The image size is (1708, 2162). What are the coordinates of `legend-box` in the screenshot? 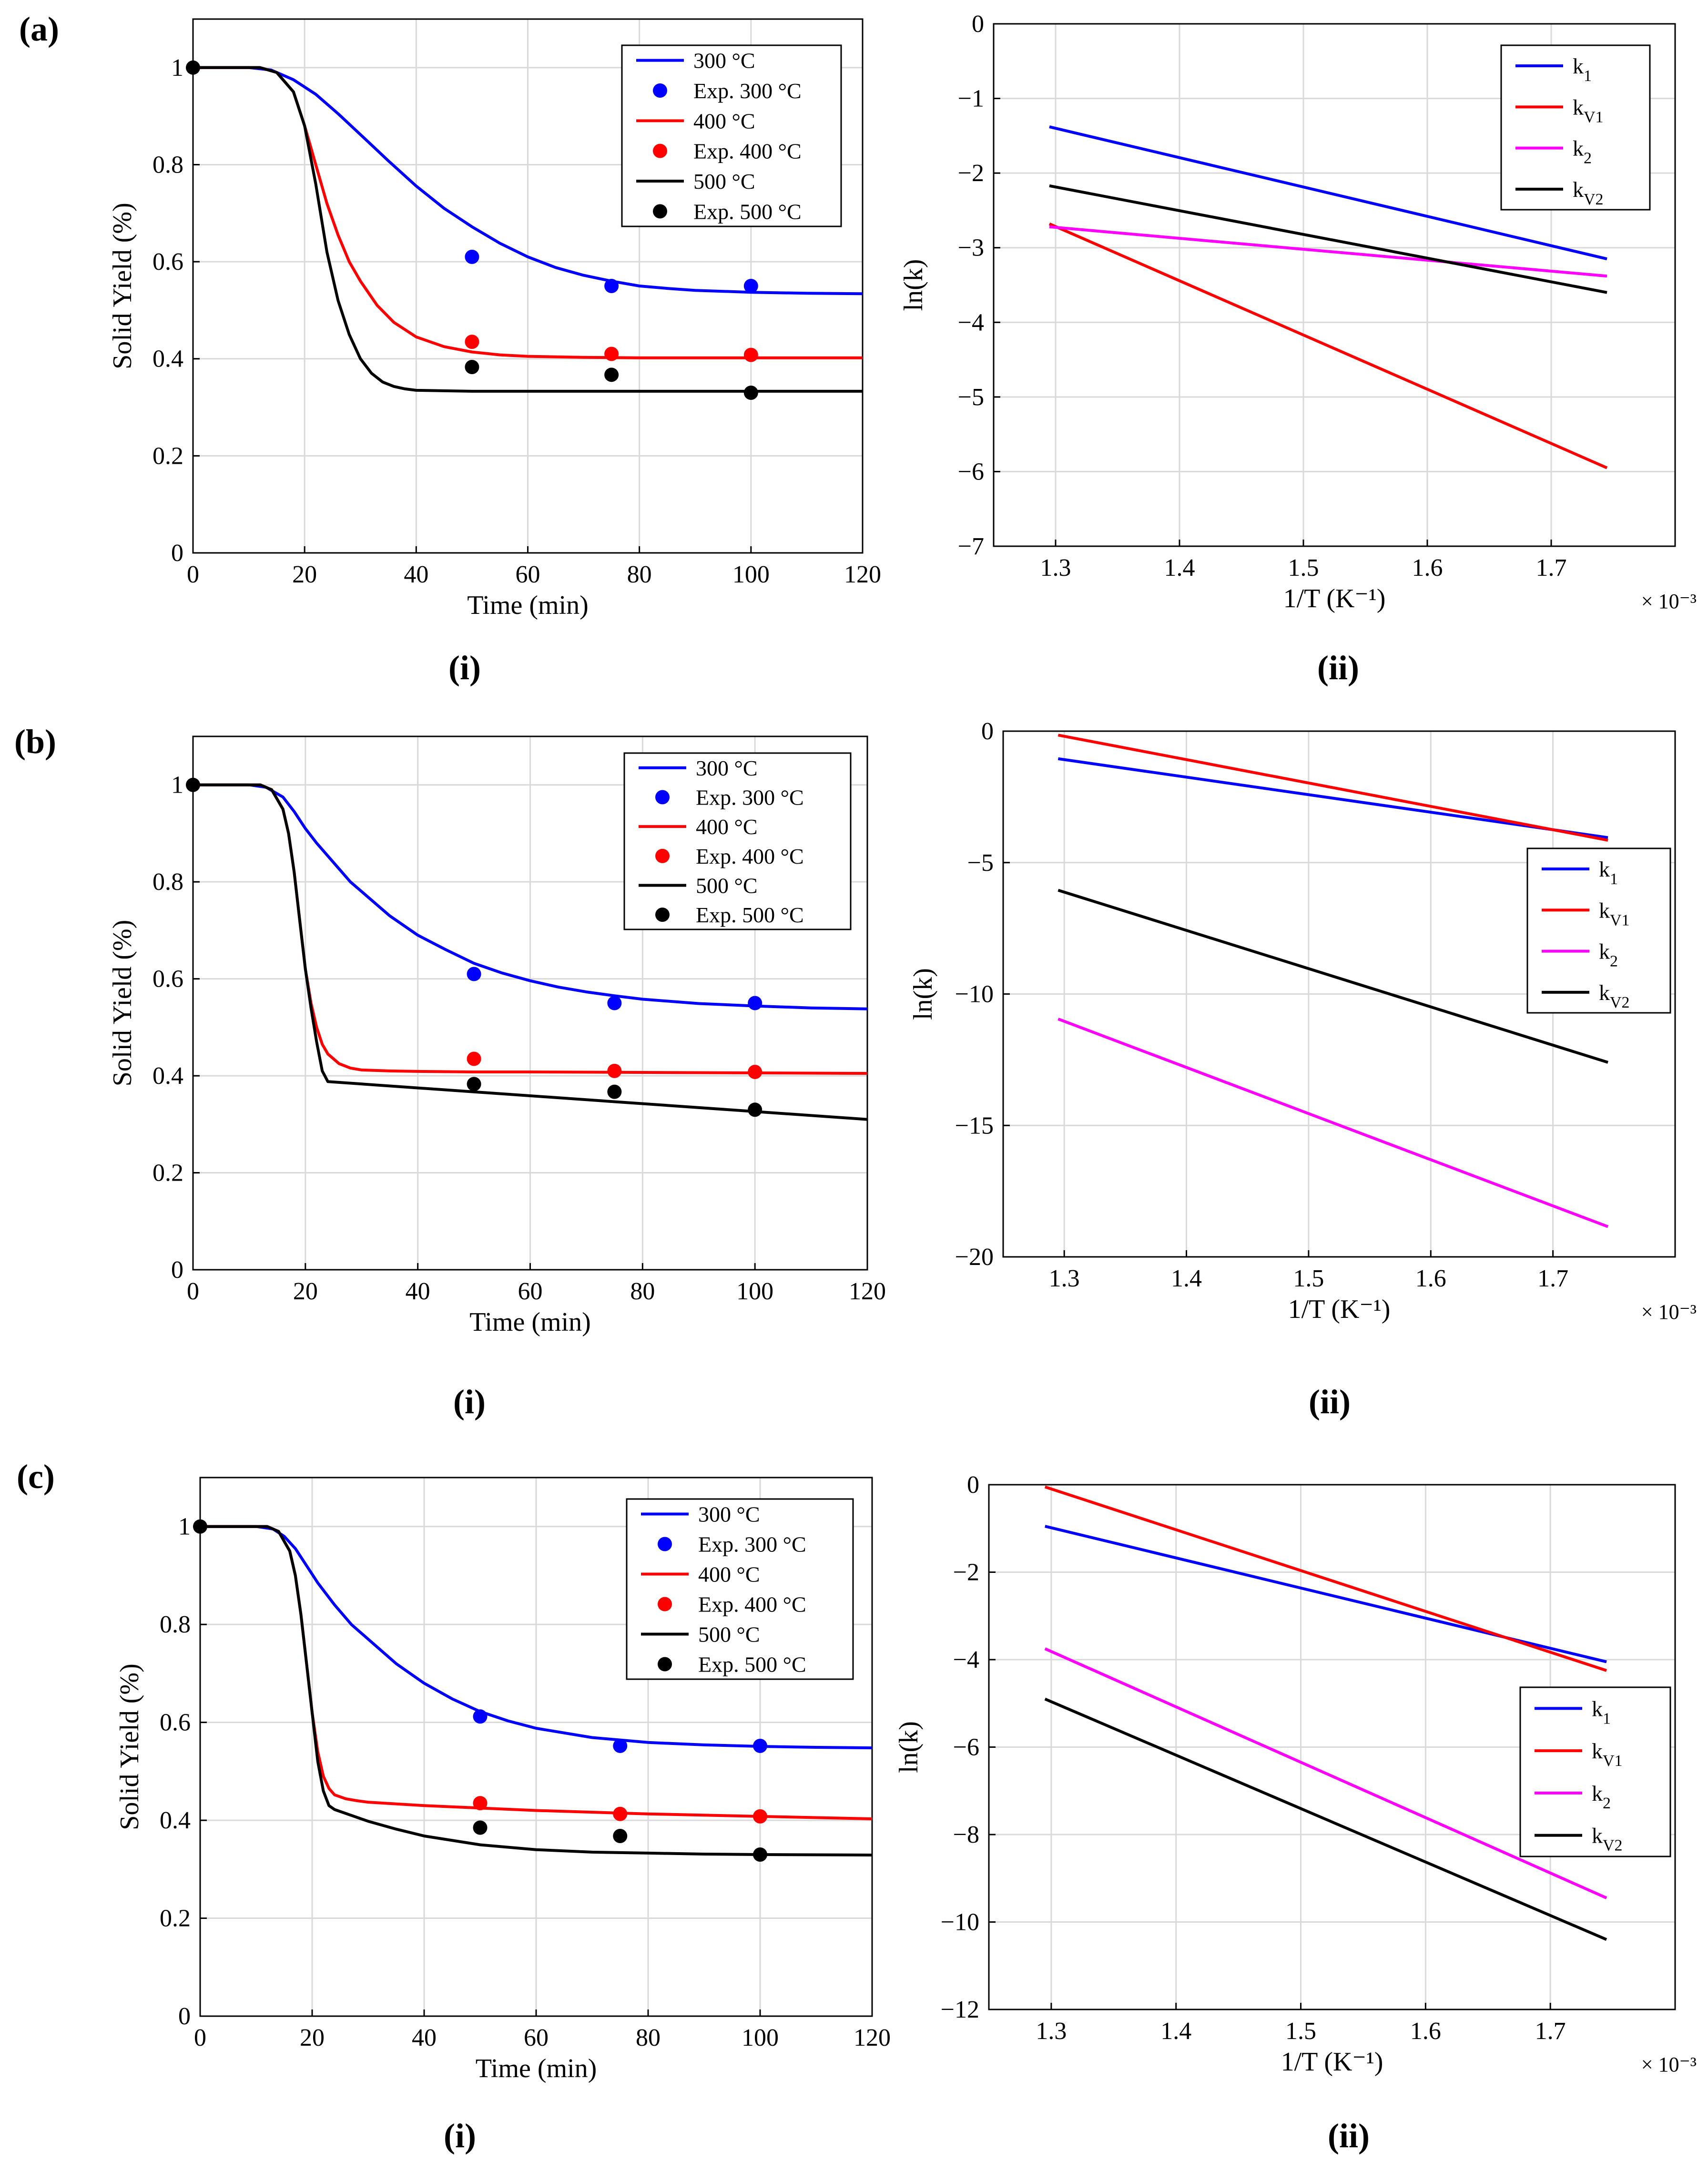 It's located at (732, 136).